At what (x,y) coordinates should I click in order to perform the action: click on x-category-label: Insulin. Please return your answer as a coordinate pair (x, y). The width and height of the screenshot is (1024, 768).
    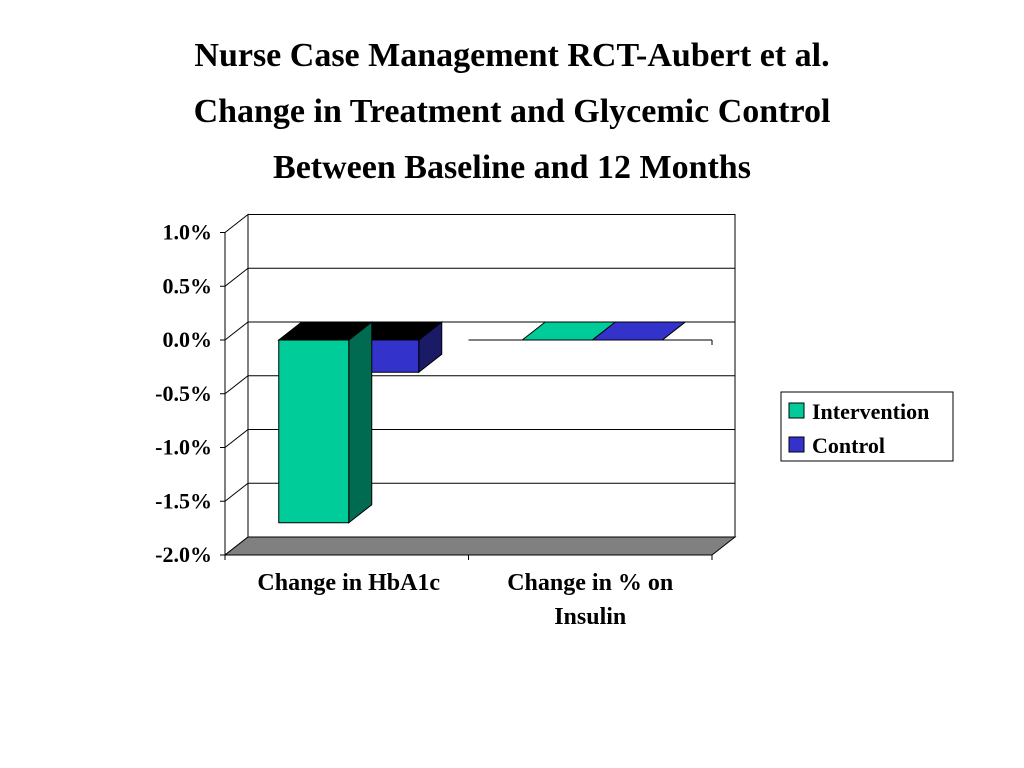
    Looking at the image, I should click on (590, 617).